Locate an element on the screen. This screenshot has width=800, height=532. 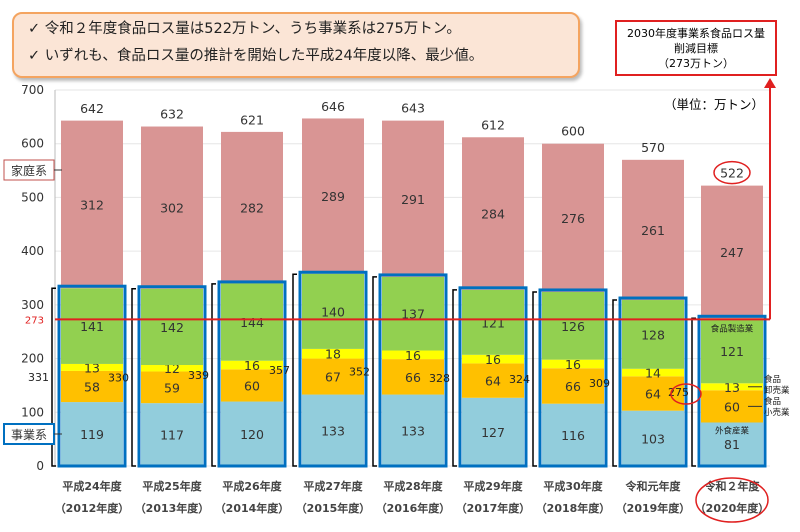
data-label-household: 247 is located at coordinates (732, 252).